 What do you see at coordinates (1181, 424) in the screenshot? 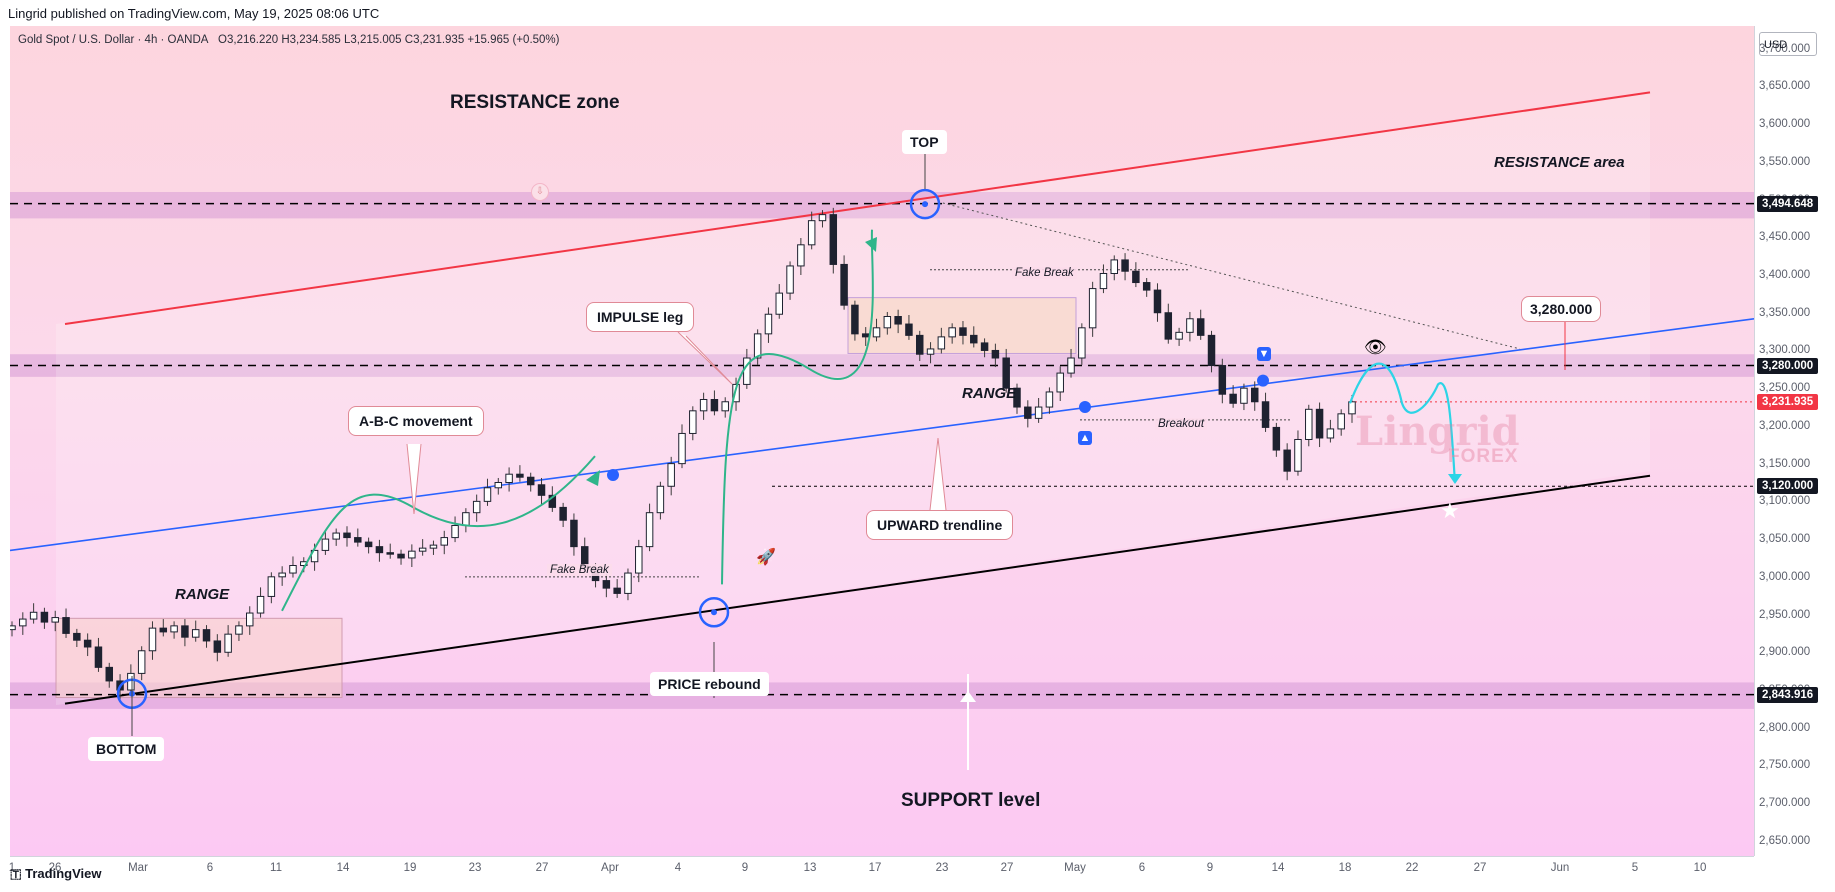
I see `breakout-label: Breakout` at bounding box center [1181, 424].